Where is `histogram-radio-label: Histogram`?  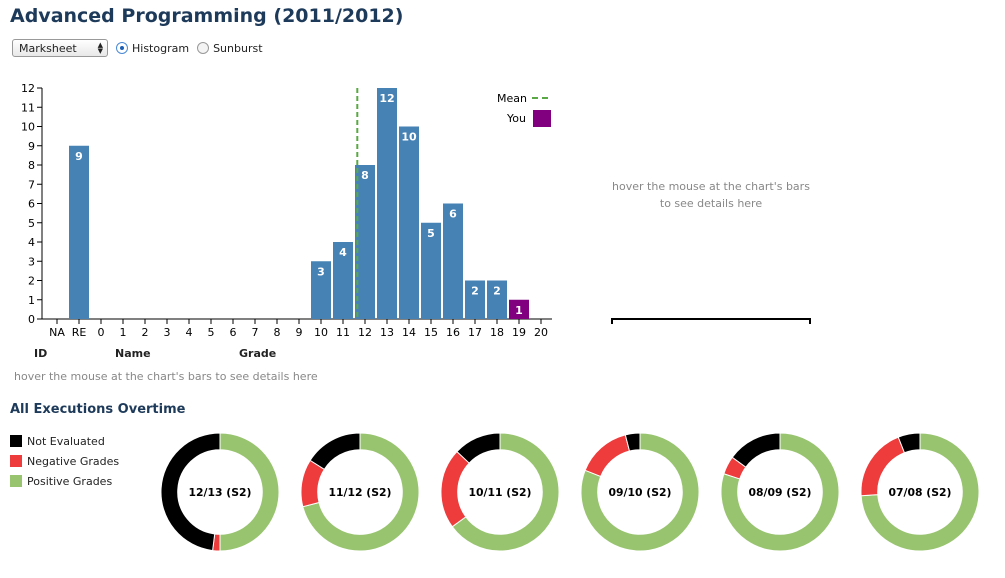
histogram-radio-label: Histogram is located at coordinates (161, 48).